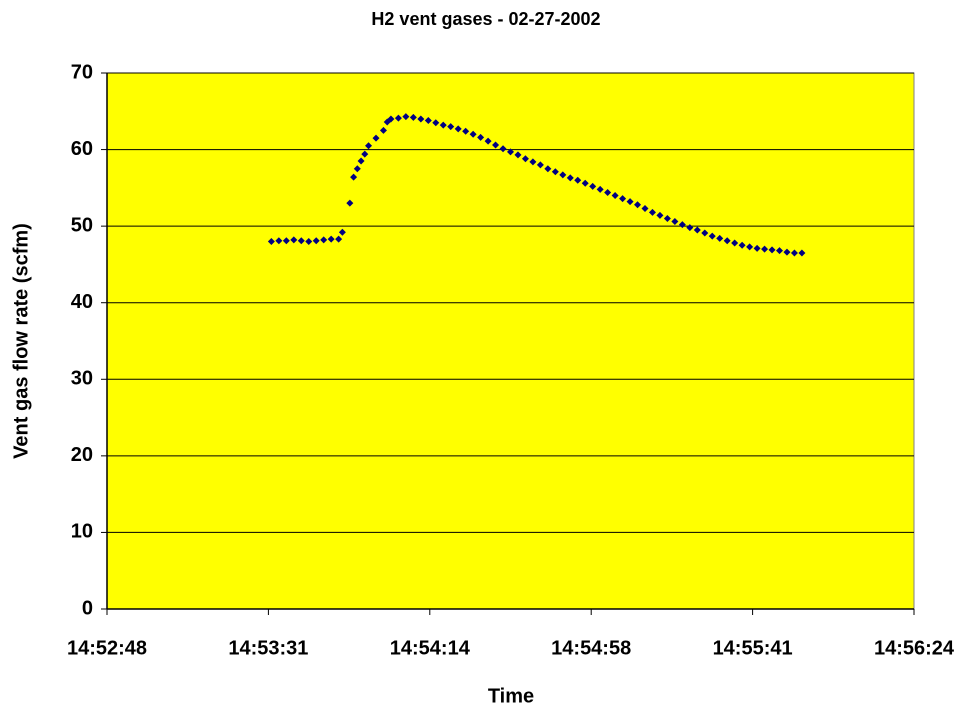 The width and height of the screenshot is (972, 713). I want to click on x-tick-label: 14:55:41, so click(753, 648).